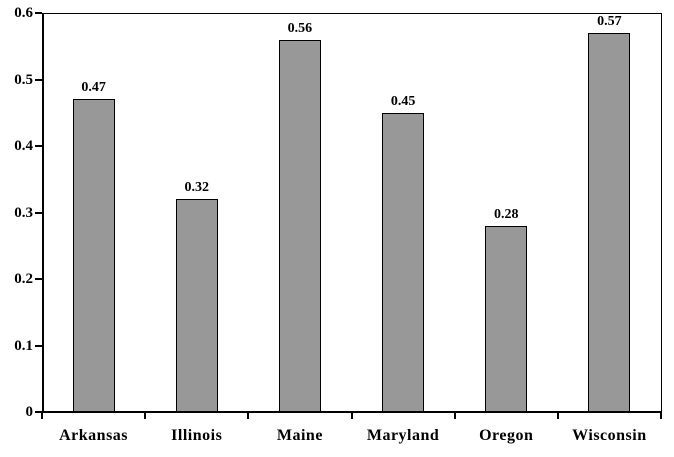 The image size is (674, 457). What do you see at coordinates (94, 435) in the screenshot?
I see `x-axis-category-label: Arkansas` at bounding box center [94, 435].